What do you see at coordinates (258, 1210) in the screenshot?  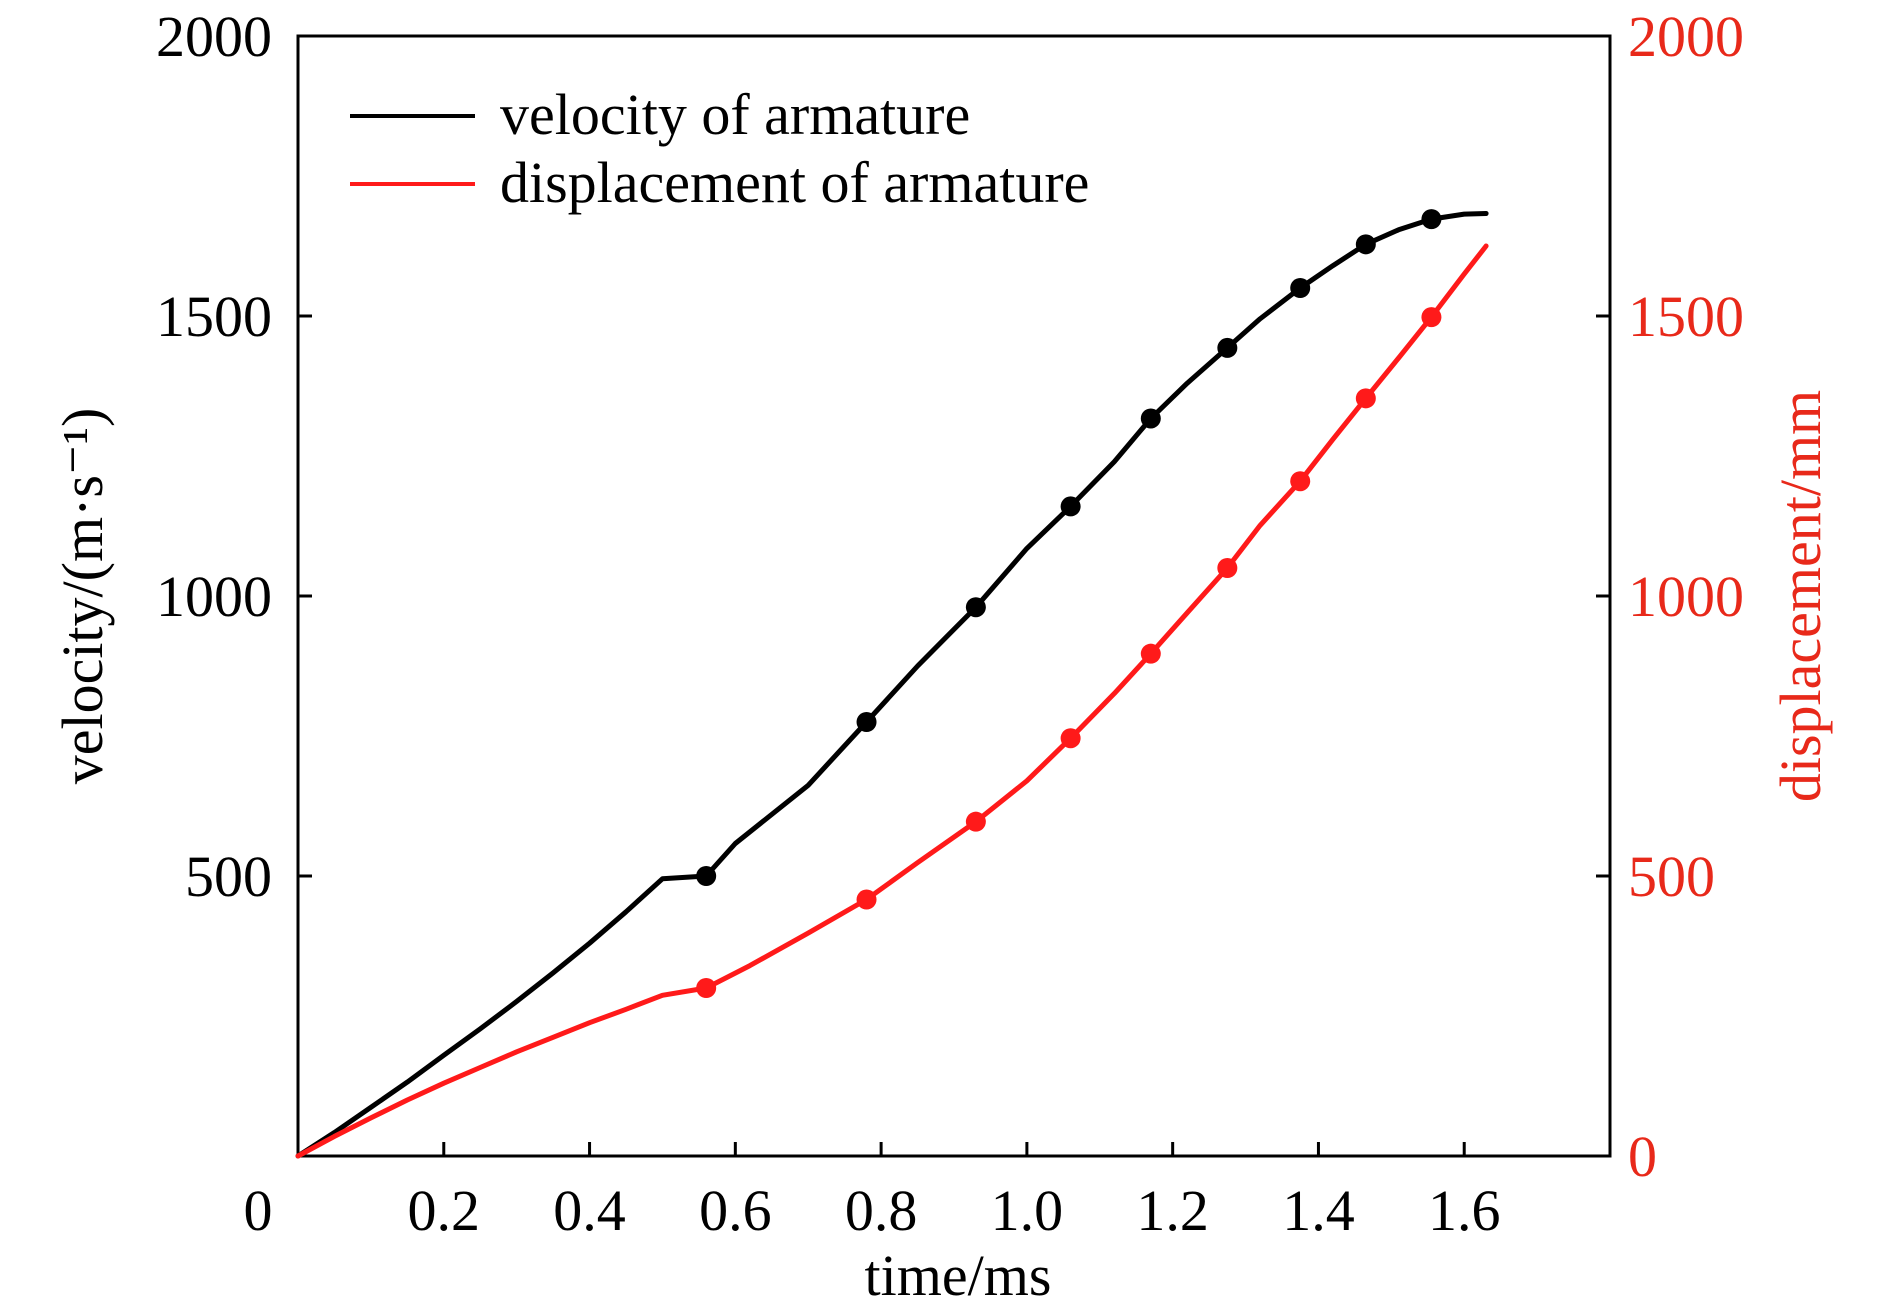 I see `origin-label: 0` at bounding box center [258, 1210].